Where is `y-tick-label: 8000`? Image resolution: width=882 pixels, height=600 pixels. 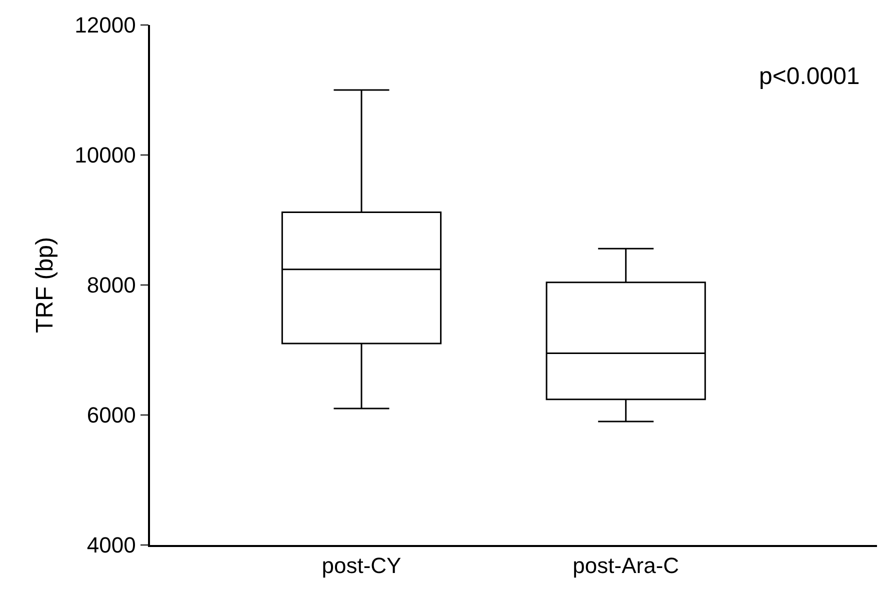 y-tick-label: 8000 is located at coordinates (111, 285).